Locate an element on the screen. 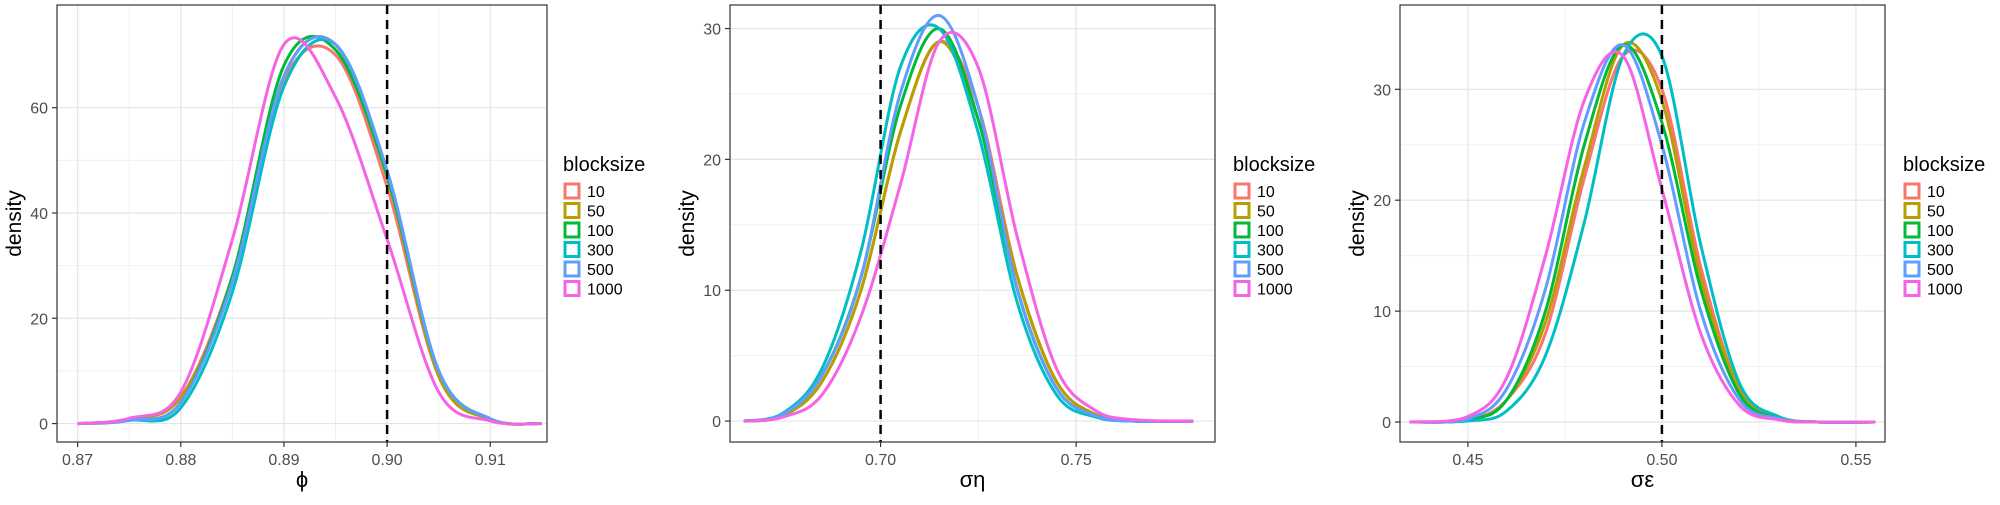  y-tick-label: 60 is located at coordinates (39, 109).